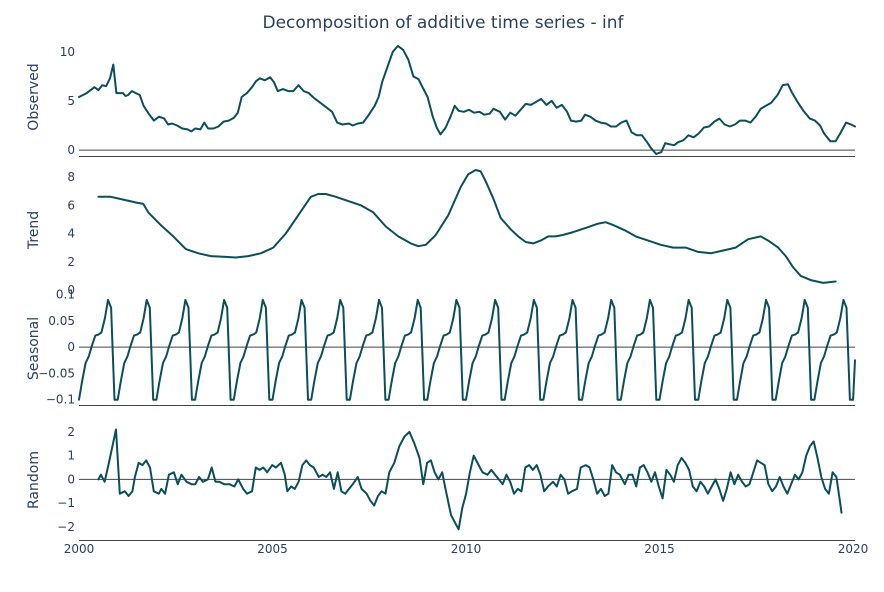  I want to click on y-tick-seasonal-3: 0.05, so click(61, 321).